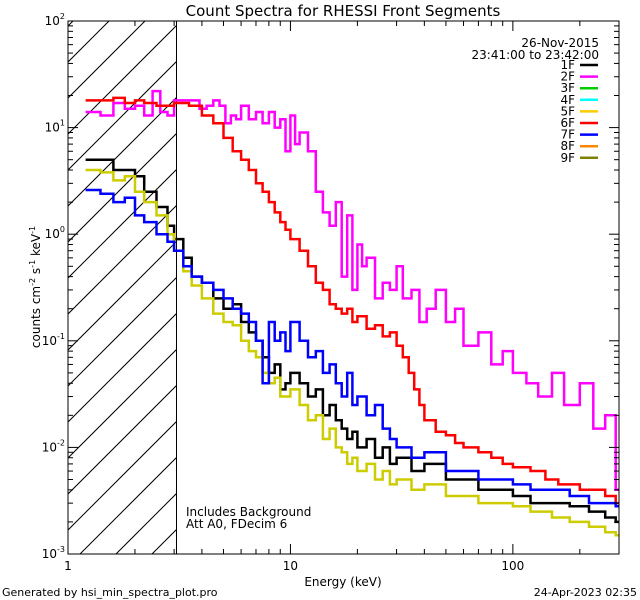 This screenshot has width=640, height=600. What do you see at coordinates (585, 592) in the screenshot?
I see `generated-timestamp: 24-Apr-2023 02:35` at bounding box center [585, 592].